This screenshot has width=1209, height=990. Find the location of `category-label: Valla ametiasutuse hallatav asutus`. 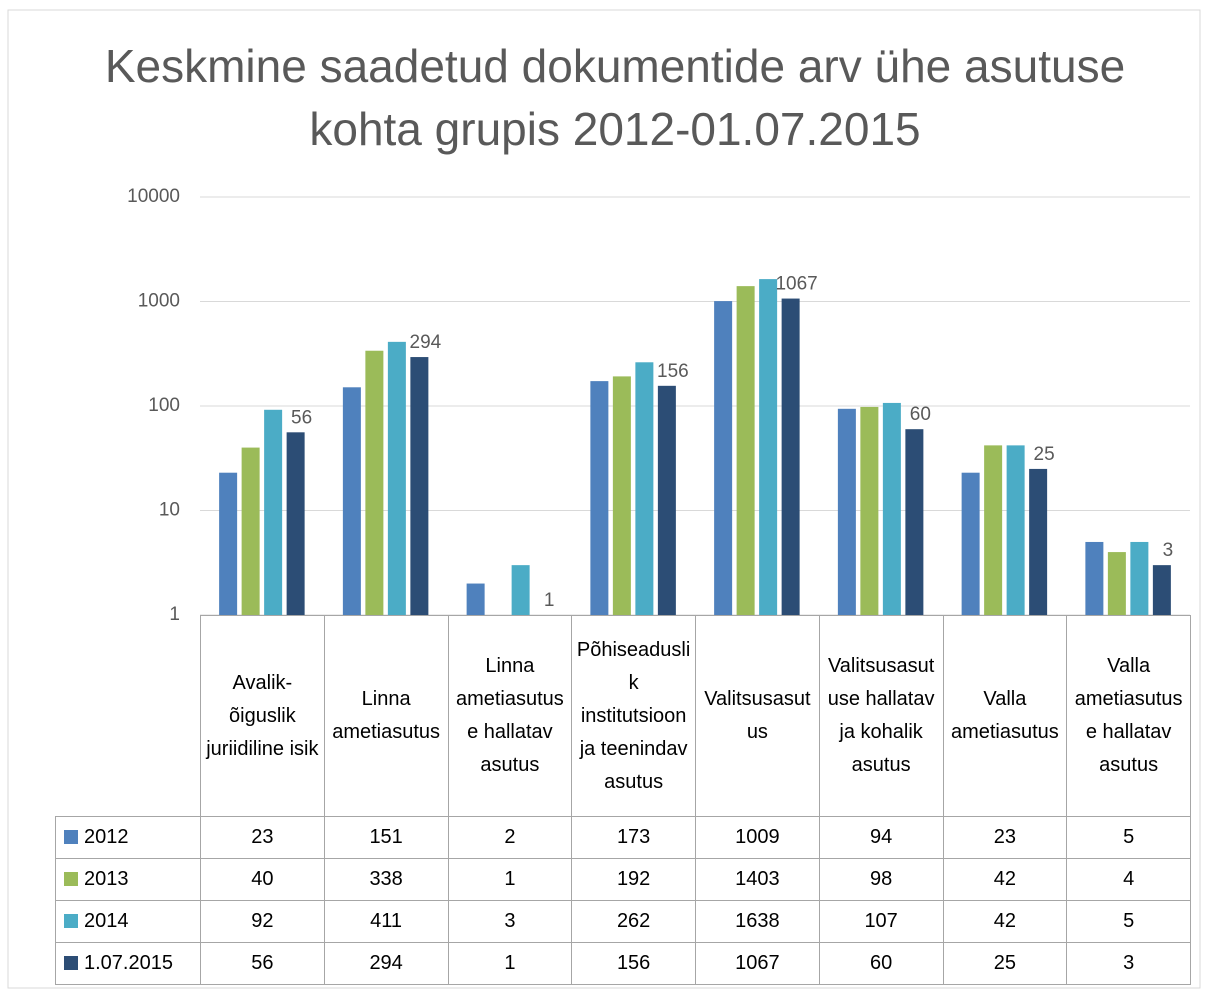

category-label: Valla ametiasutuse hallatav asutus is located at coordinates (1128, 716).